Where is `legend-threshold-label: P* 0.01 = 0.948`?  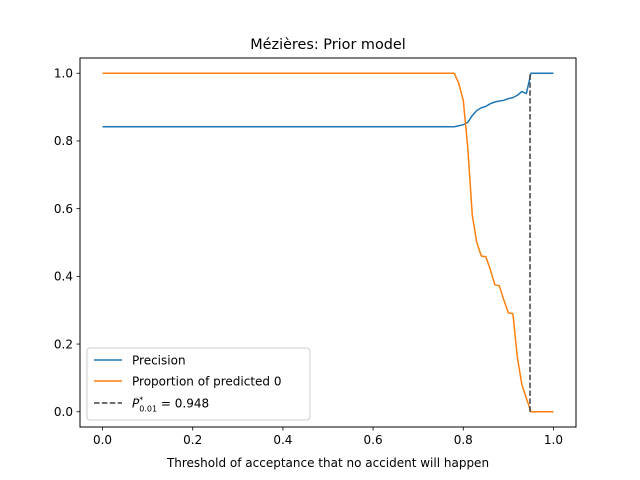
legend-threshold-label: P* 0.01 = 0.948 is located at coordinates (170, 405).